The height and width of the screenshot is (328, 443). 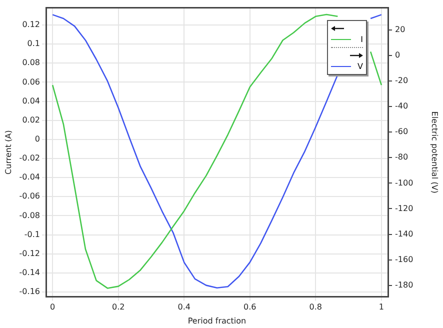 What do you see at coordinates (29, 215) in the screenshot?
I see `y-tick-label: -0.08` at bounding box center [29, 215].